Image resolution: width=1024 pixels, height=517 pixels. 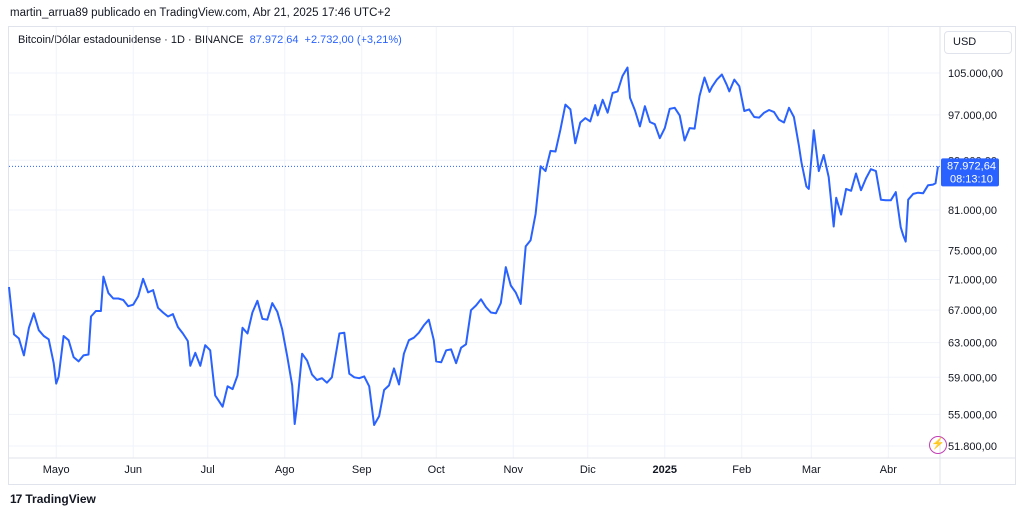 I want to click on y-tick-label: 67.000,00, so click(x=972, y=311).